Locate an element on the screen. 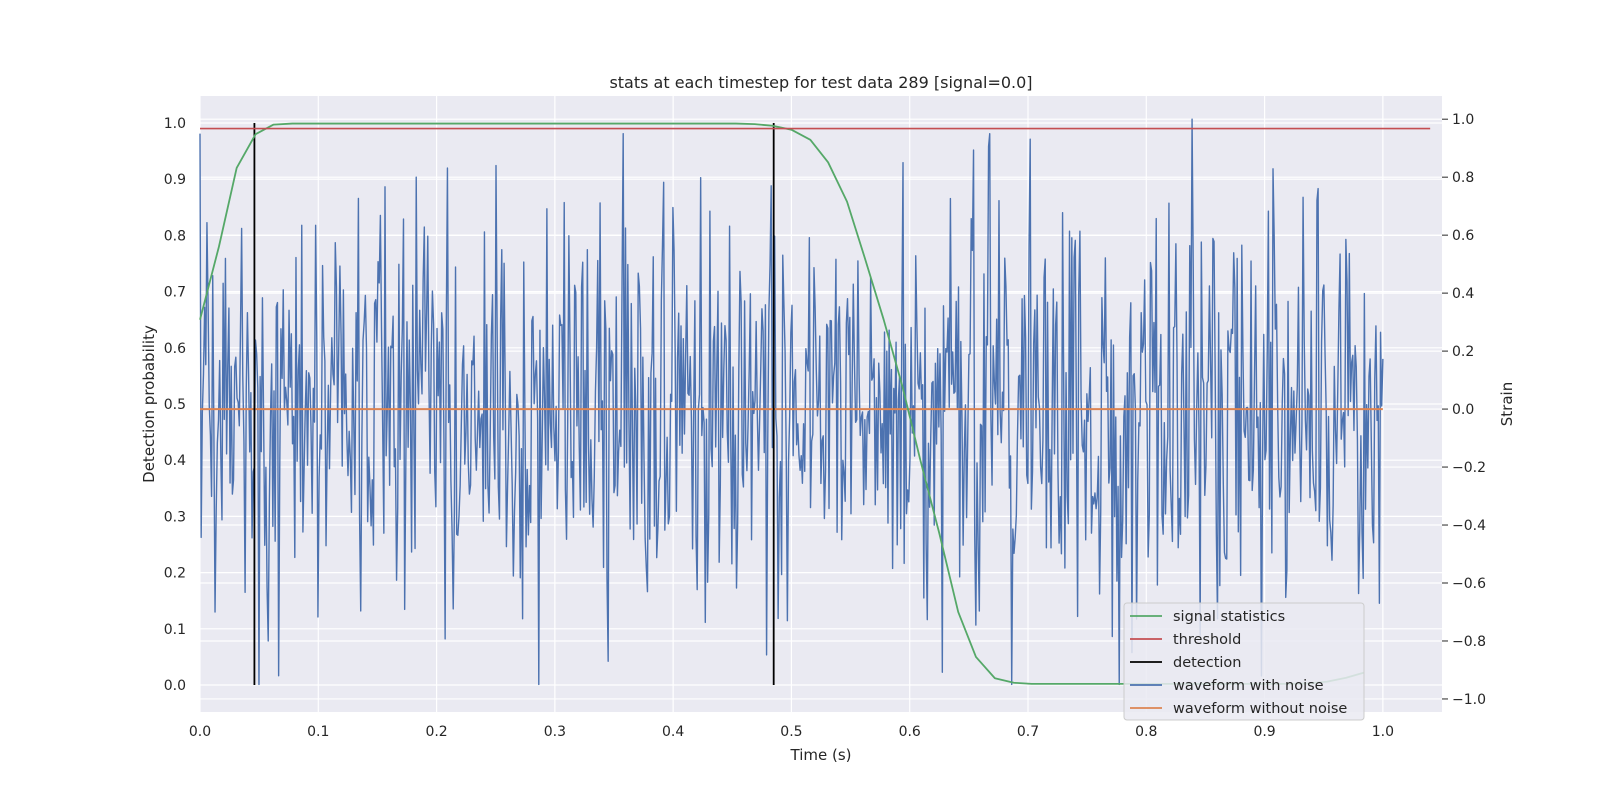 This screenshot has height=800, width=1600. legend-label-threshold: threshold is located at coordinates (1207, 640).